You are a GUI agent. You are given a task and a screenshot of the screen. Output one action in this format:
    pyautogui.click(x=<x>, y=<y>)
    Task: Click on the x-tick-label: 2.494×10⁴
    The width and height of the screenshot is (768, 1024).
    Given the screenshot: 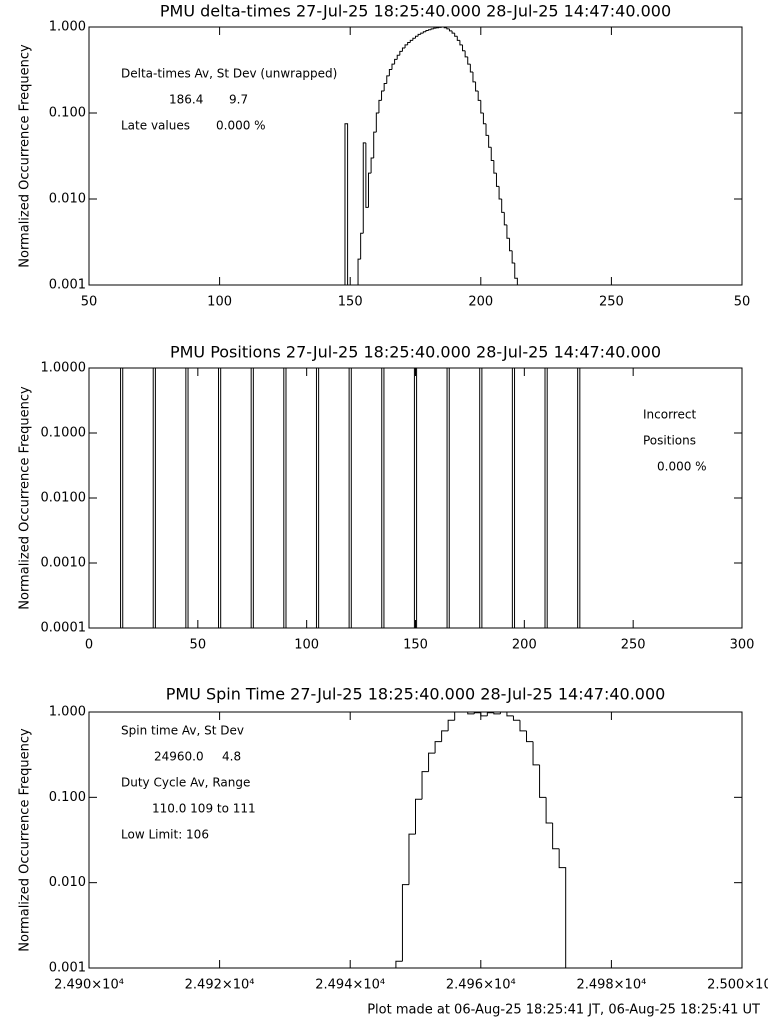 What is the action you would take?
    pyautogui.click(x=350, y=985)
    